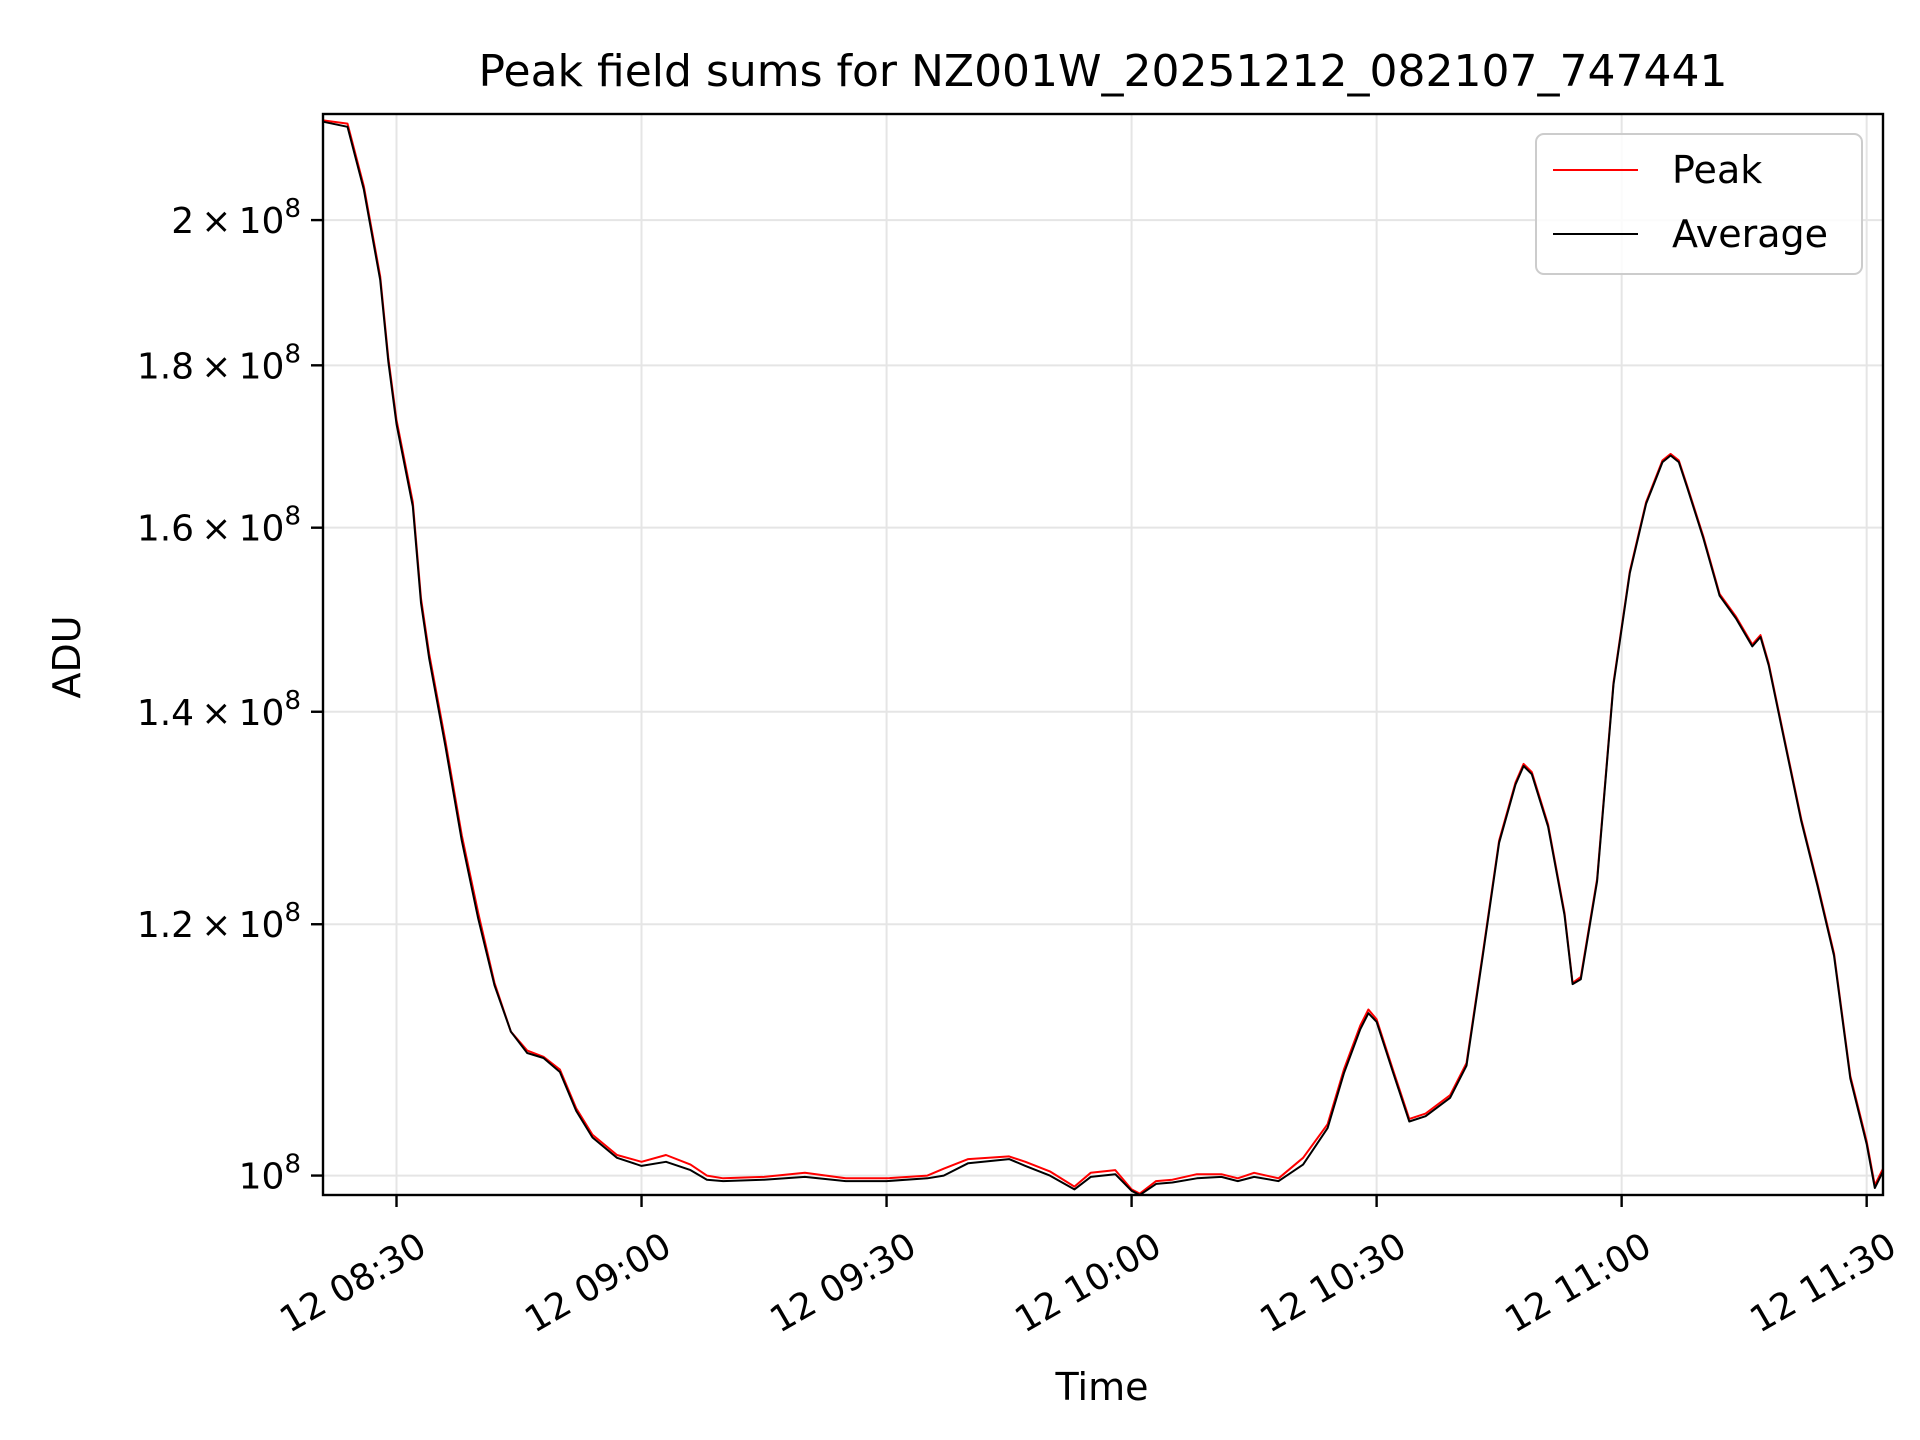 The height and width of the screenshot is (1440, 1920). I want to click on y-axis-label: ADU, so click(67, 656).